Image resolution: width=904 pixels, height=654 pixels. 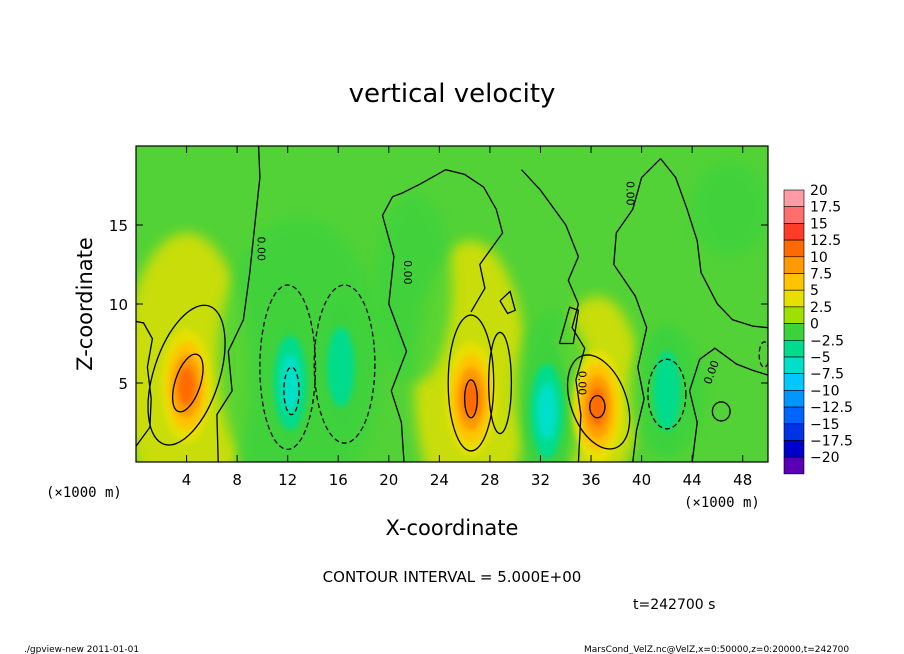 I want to click on colorbar-label: 20, so click(x=819, y=191).